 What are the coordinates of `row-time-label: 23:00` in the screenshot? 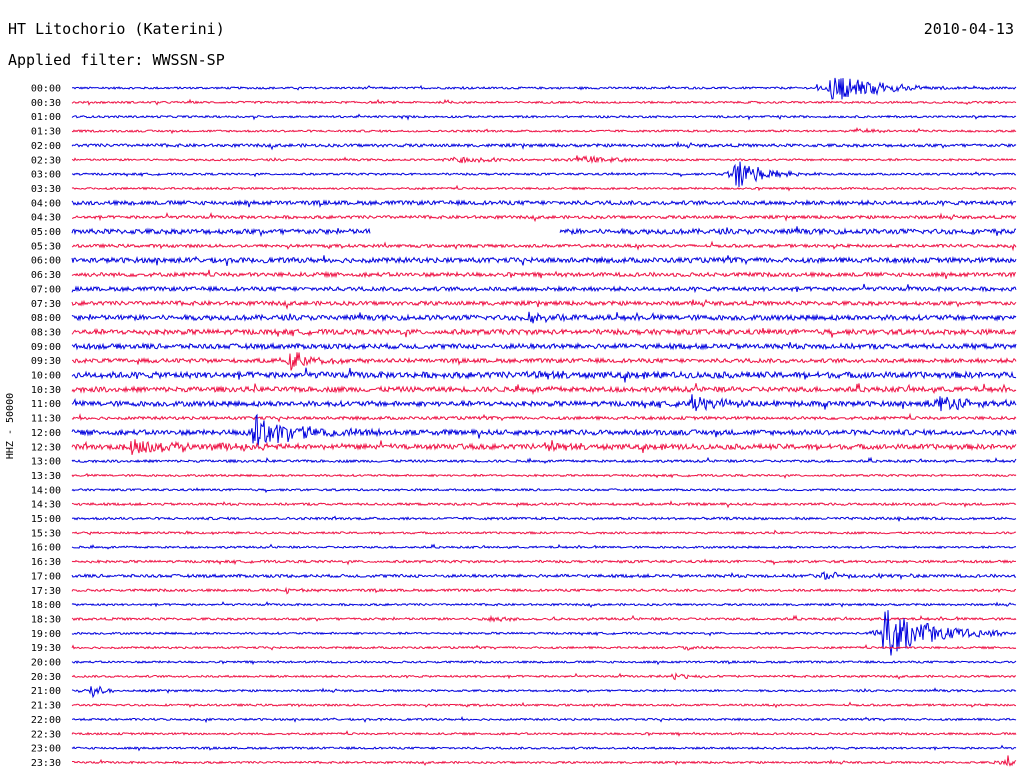 It's located at (46, 749).